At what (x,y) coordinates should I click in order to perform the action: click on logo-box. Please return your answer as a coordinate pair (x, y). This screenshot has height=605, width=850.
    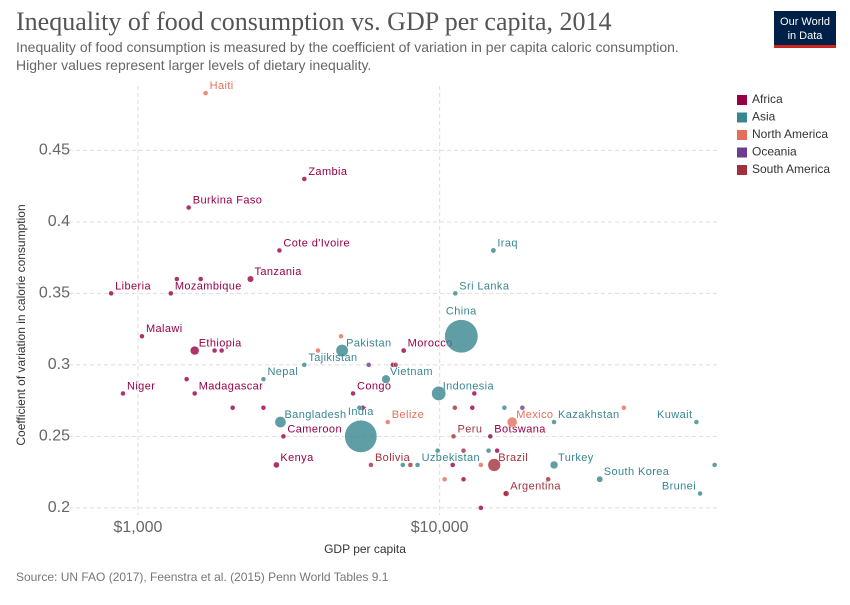
    Looking at the image, I should click on (805, 29).